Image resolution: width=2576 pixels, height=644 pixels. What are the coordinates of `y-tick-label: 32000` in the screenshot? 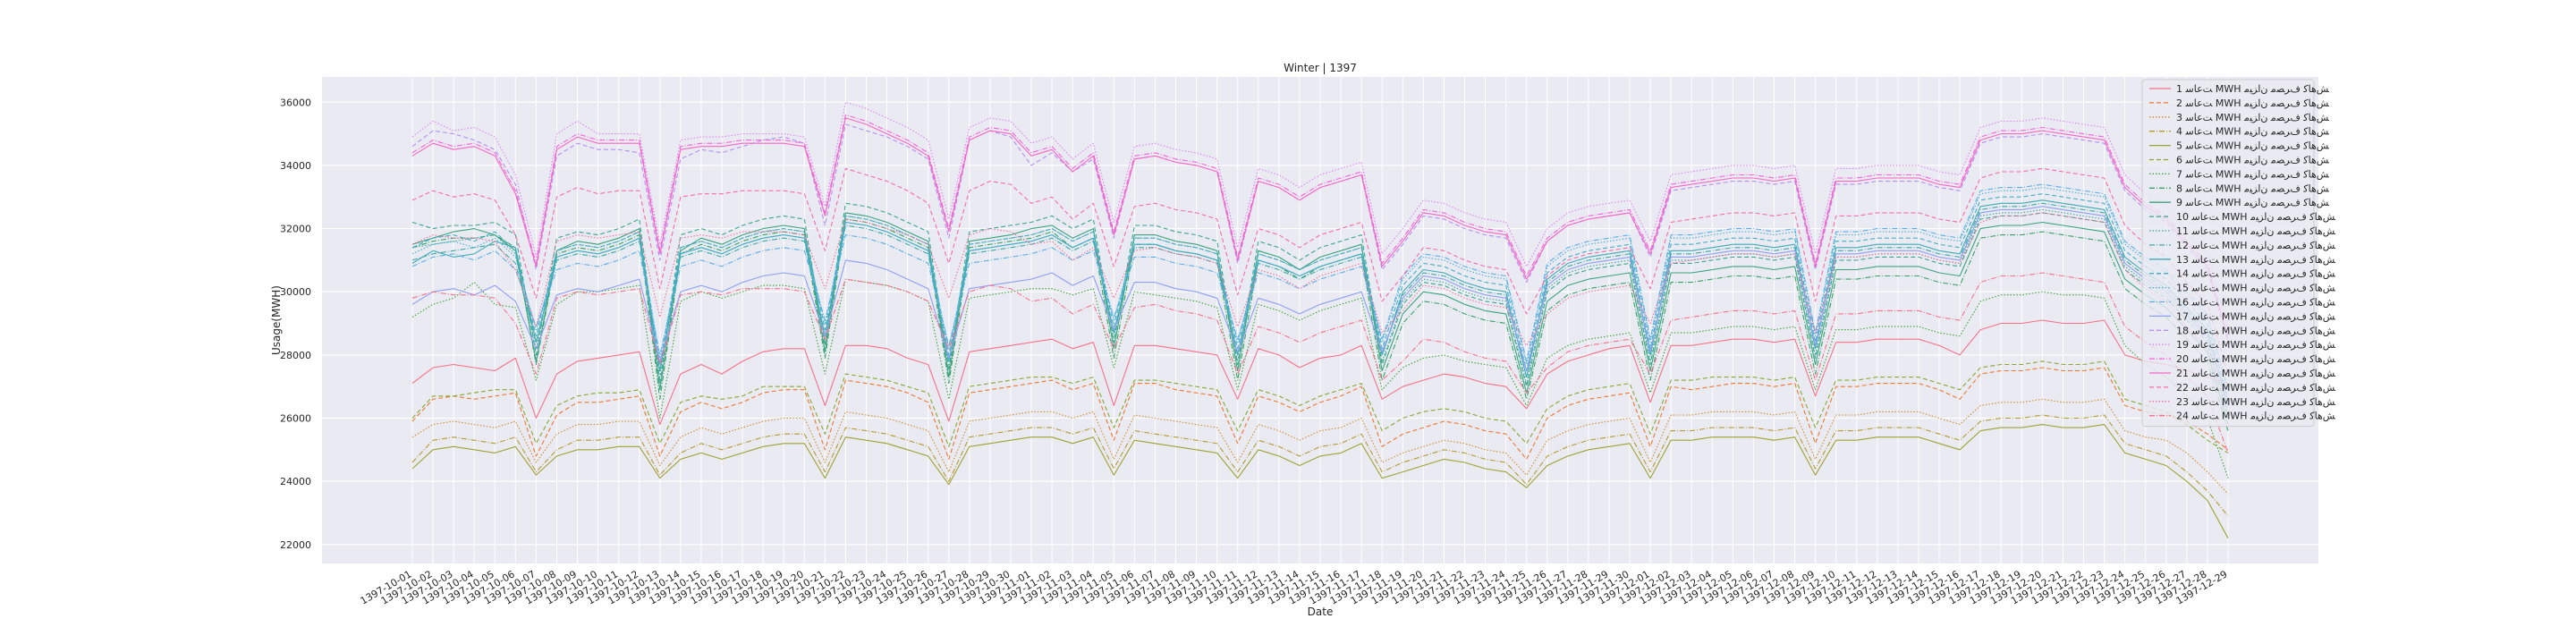 It's located at (295, 229).